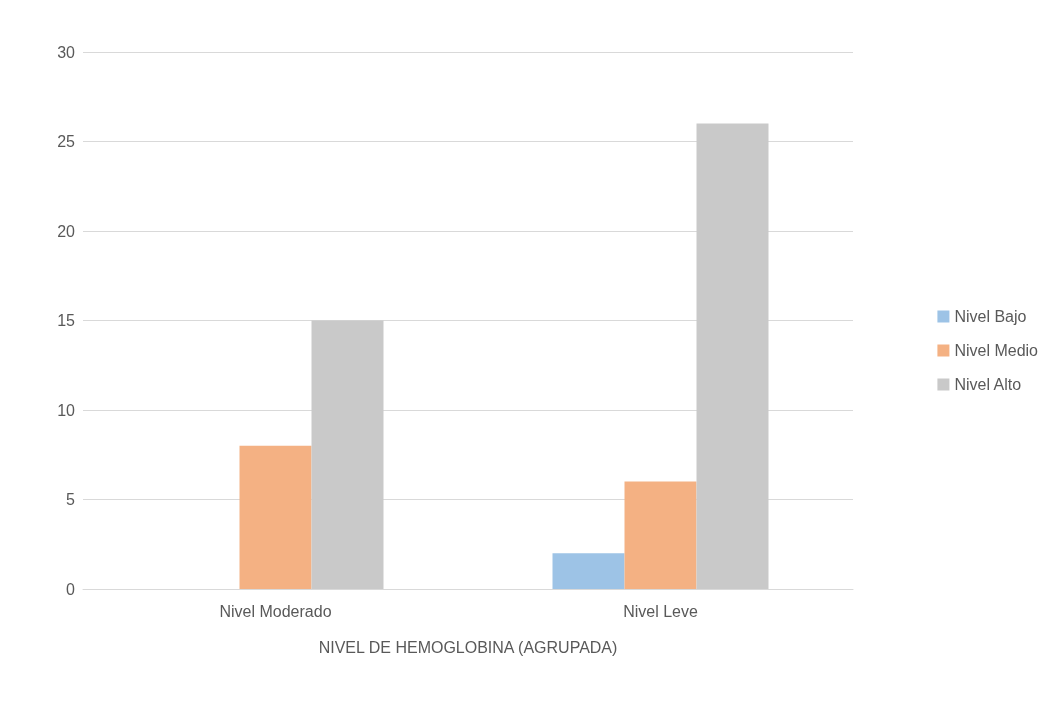 This screenshot has height=701, width=1056. I want to click on x-tick-label: Nivel Leve, so click(660, 611).